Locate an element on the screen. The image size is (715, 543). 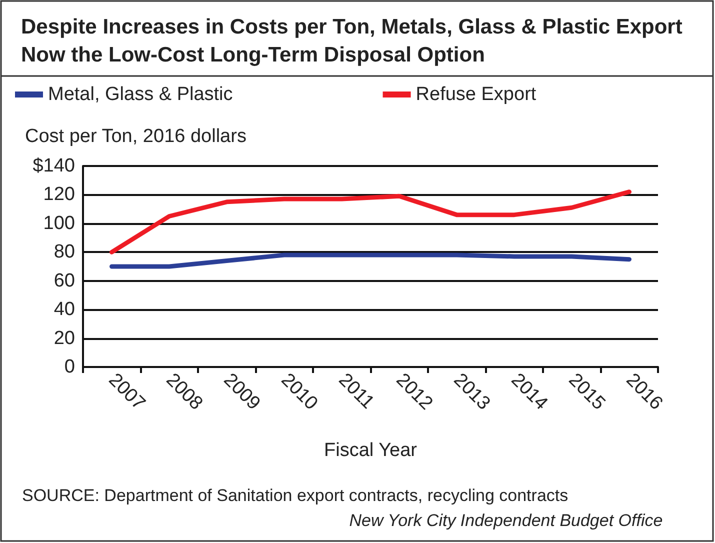
y-axis-title: Cost per Ton, 2016 dollars is located at coordinates (135, 136).